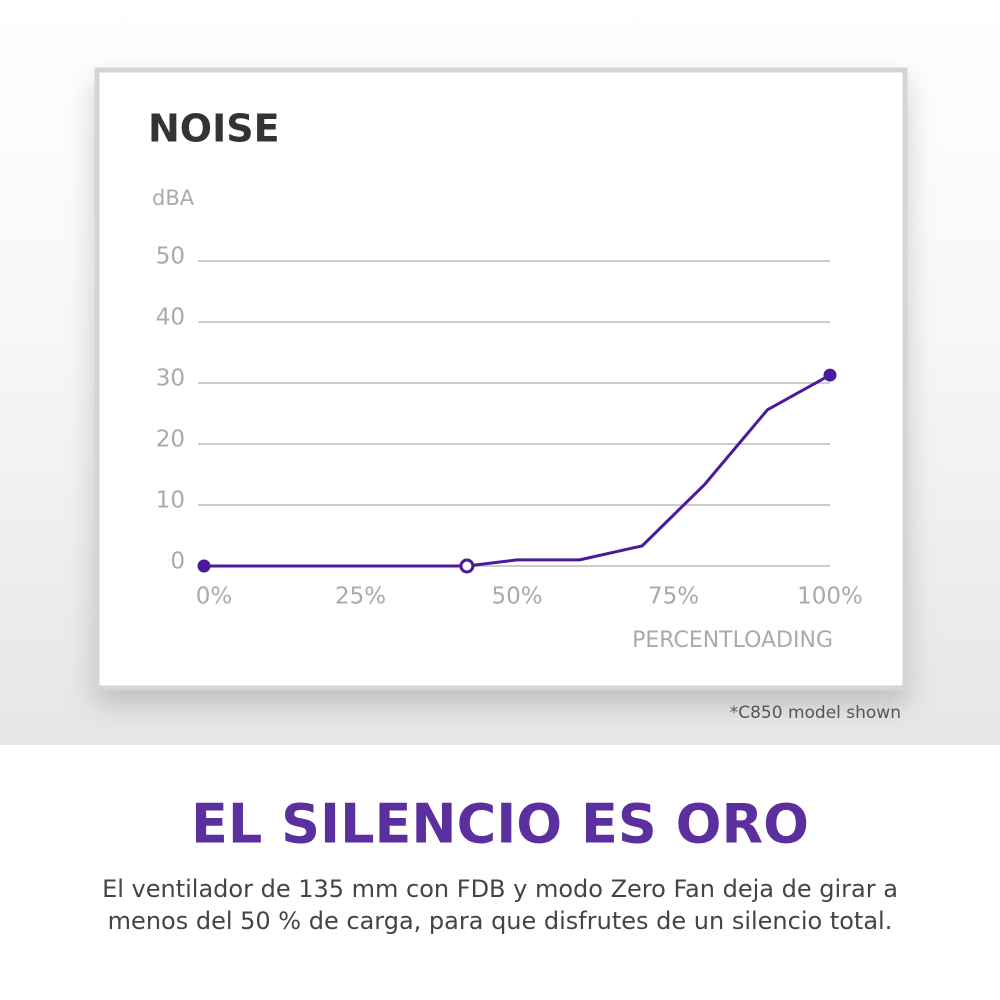 This screenshot has width=1000, height=1000. I want to click on x-tick-label: 50%, so click(516, 597).